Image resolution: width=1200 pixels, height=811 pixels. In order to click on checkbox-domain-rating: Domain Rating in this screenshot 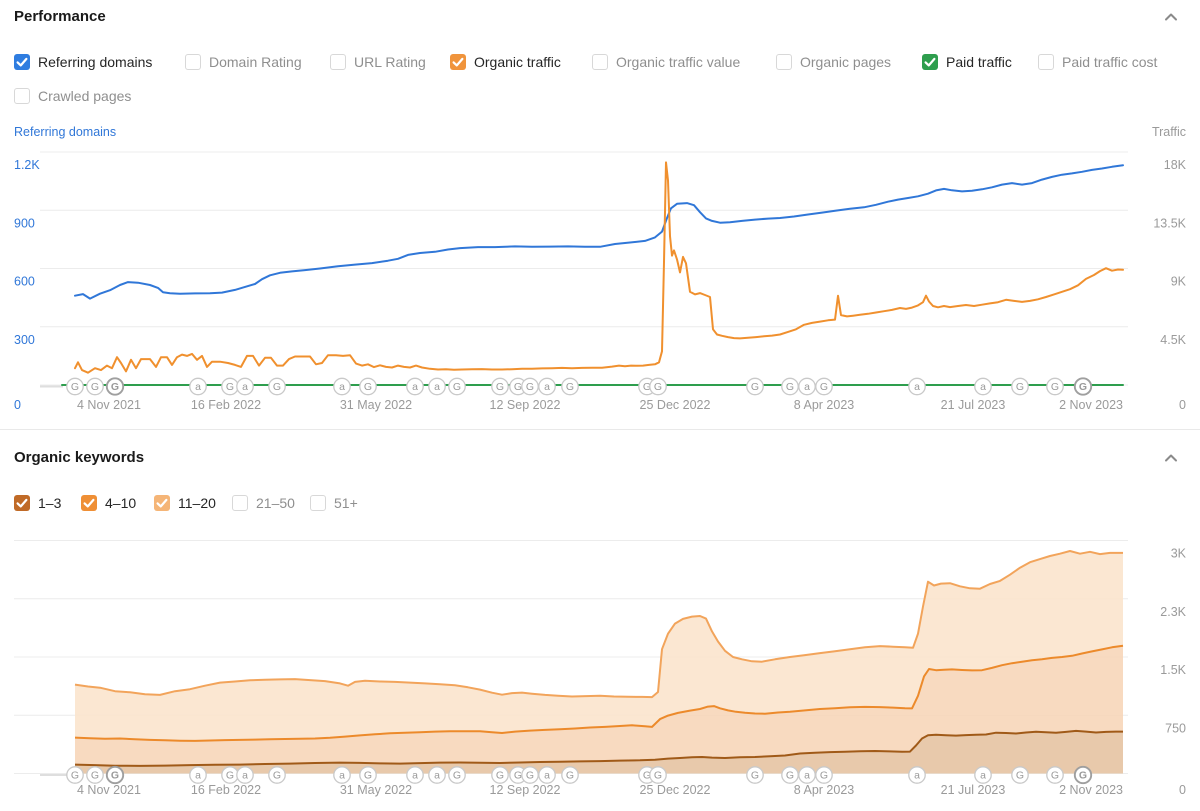, I will do `click(243, 62)`.